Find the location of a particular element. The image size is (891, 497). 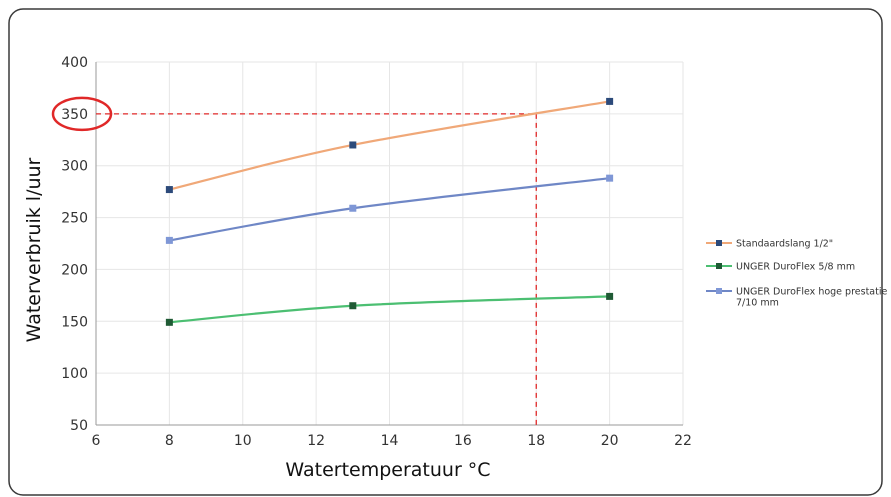

highlight-ellipse is located at coordinates (82, 114).